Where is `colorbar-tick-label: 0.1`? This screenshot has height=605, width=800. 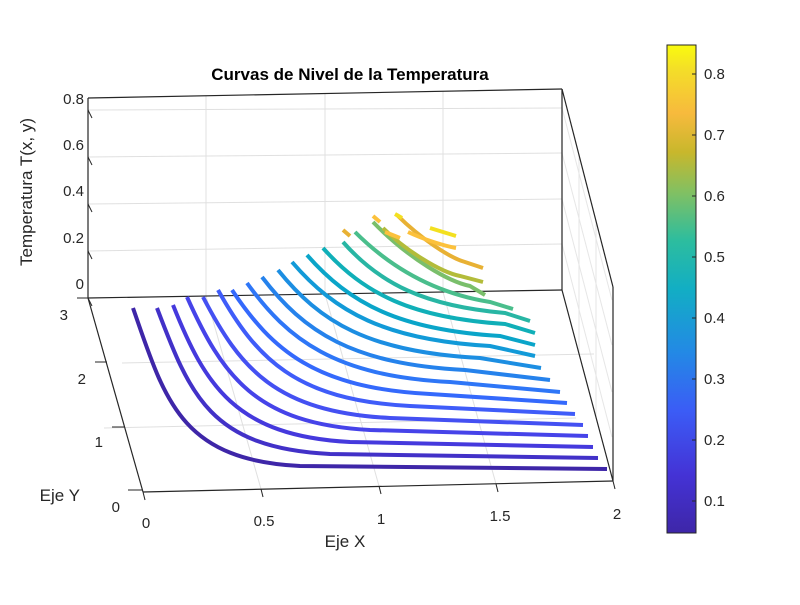 colorbar-tick-label: 0.1 is located at coordinates (714, 501).